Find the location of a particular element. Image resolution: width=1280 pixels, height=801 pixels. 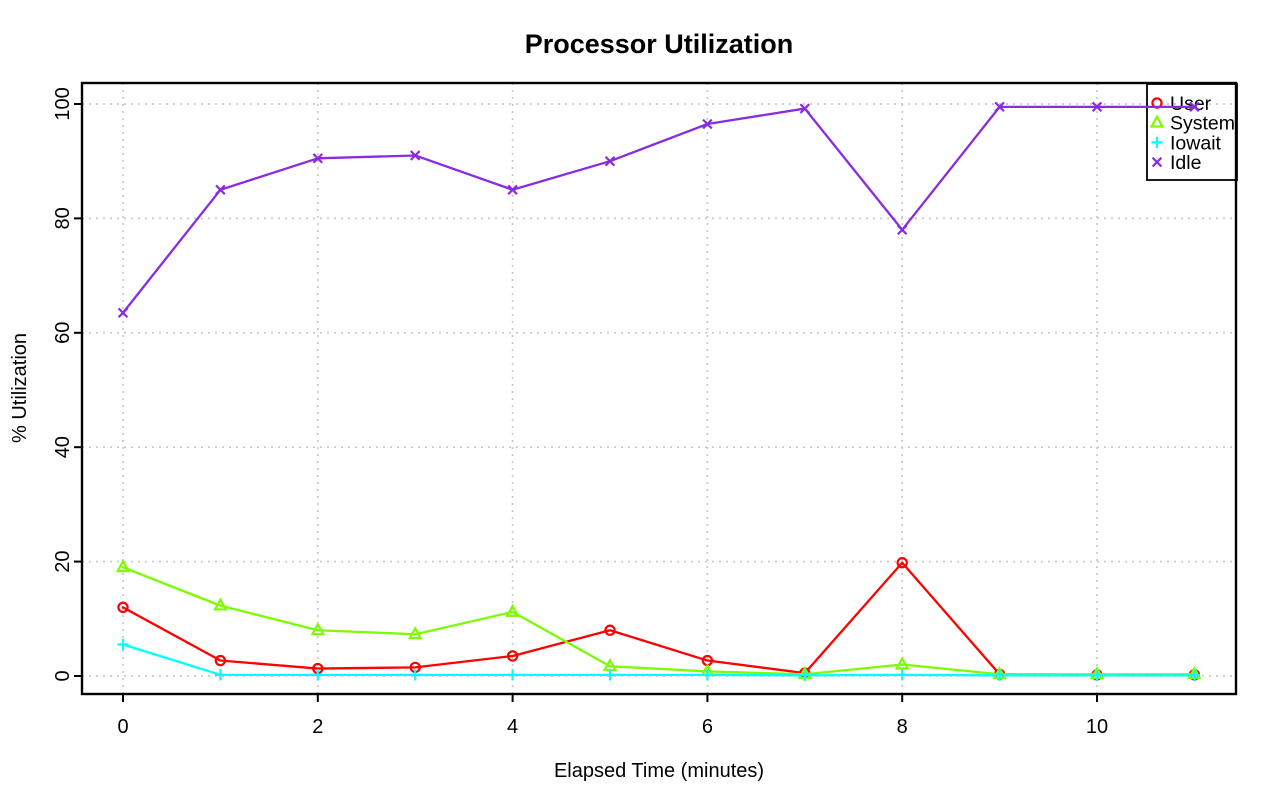

legend-label-system: System is located at coordinates (1202, 124).